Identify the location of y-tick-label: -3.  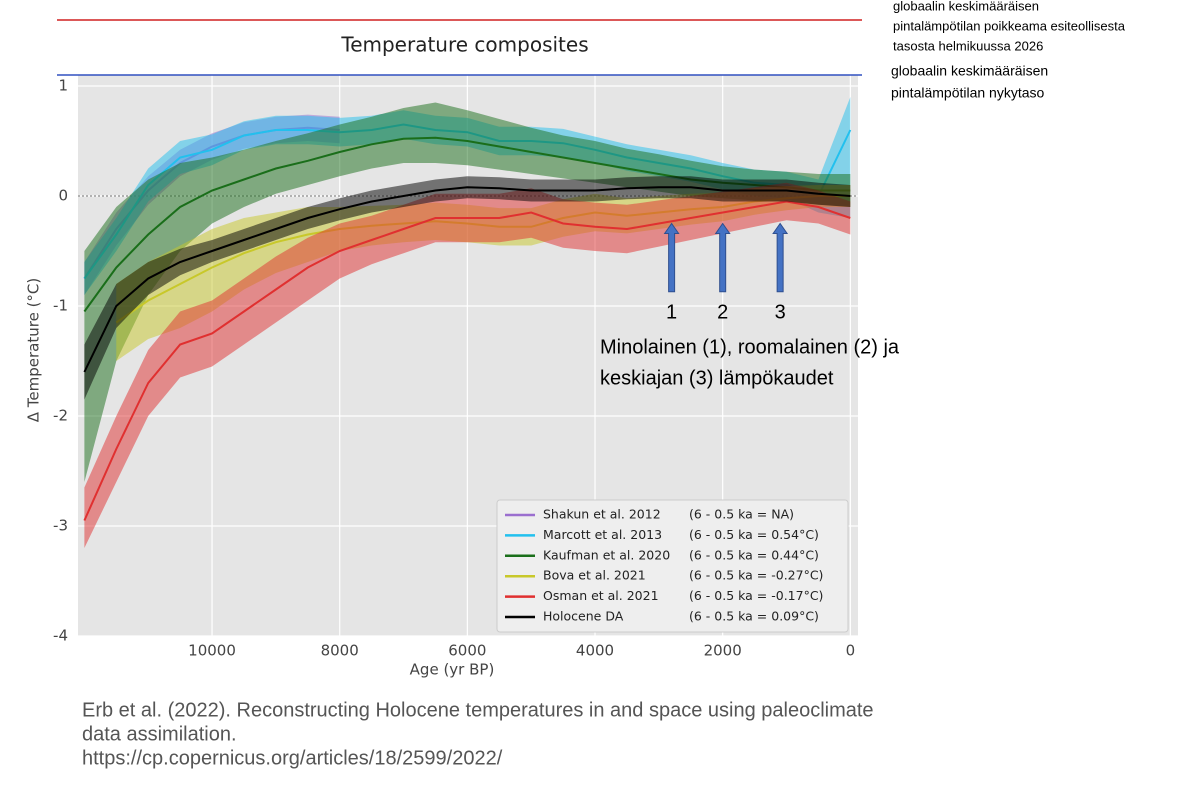
(60, 526).